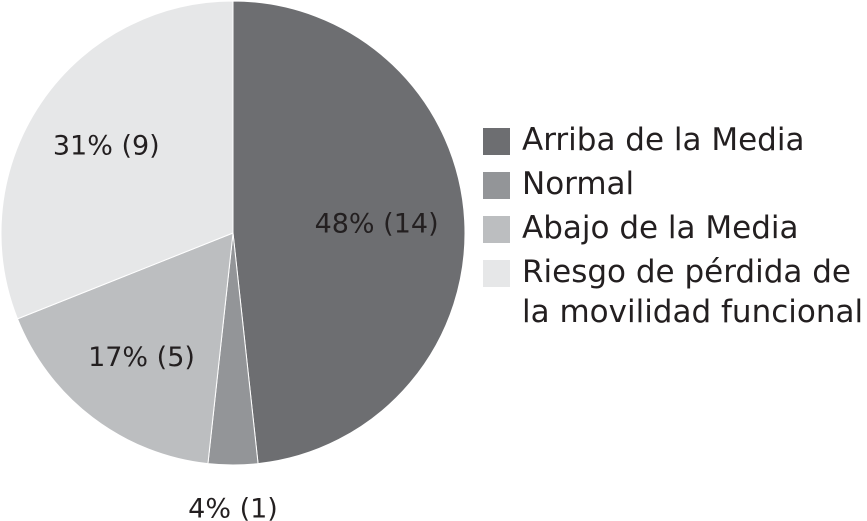 Image resolution: width=867 pixels, height=521 pixels. Describe the element at coordinates (496, 229) in the screenshot. I see `legend-swatch-abajo` at that location.